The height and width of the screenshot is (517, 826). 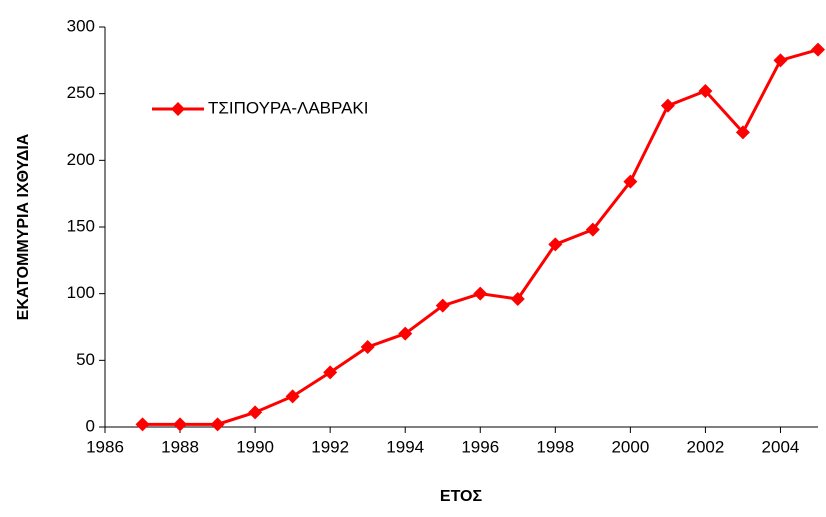 I want to click on y-tick-label: 250, so click(x=81, y=92).